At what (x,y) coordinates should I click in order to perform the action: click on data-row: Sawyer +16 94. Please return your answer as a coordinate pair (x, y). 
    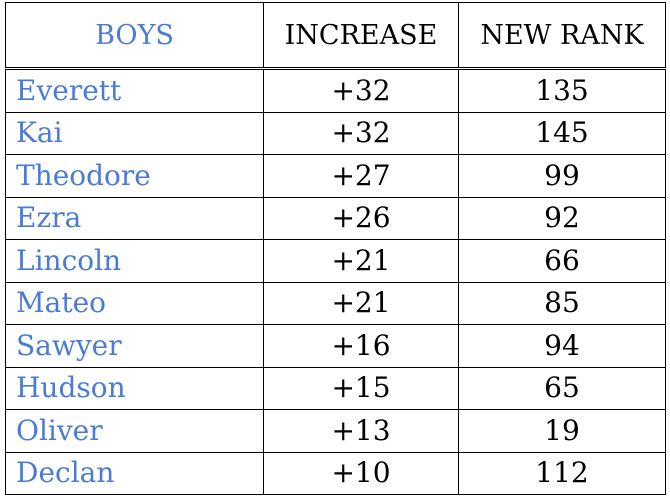
    Looking at the image, I should click on (335, 346).